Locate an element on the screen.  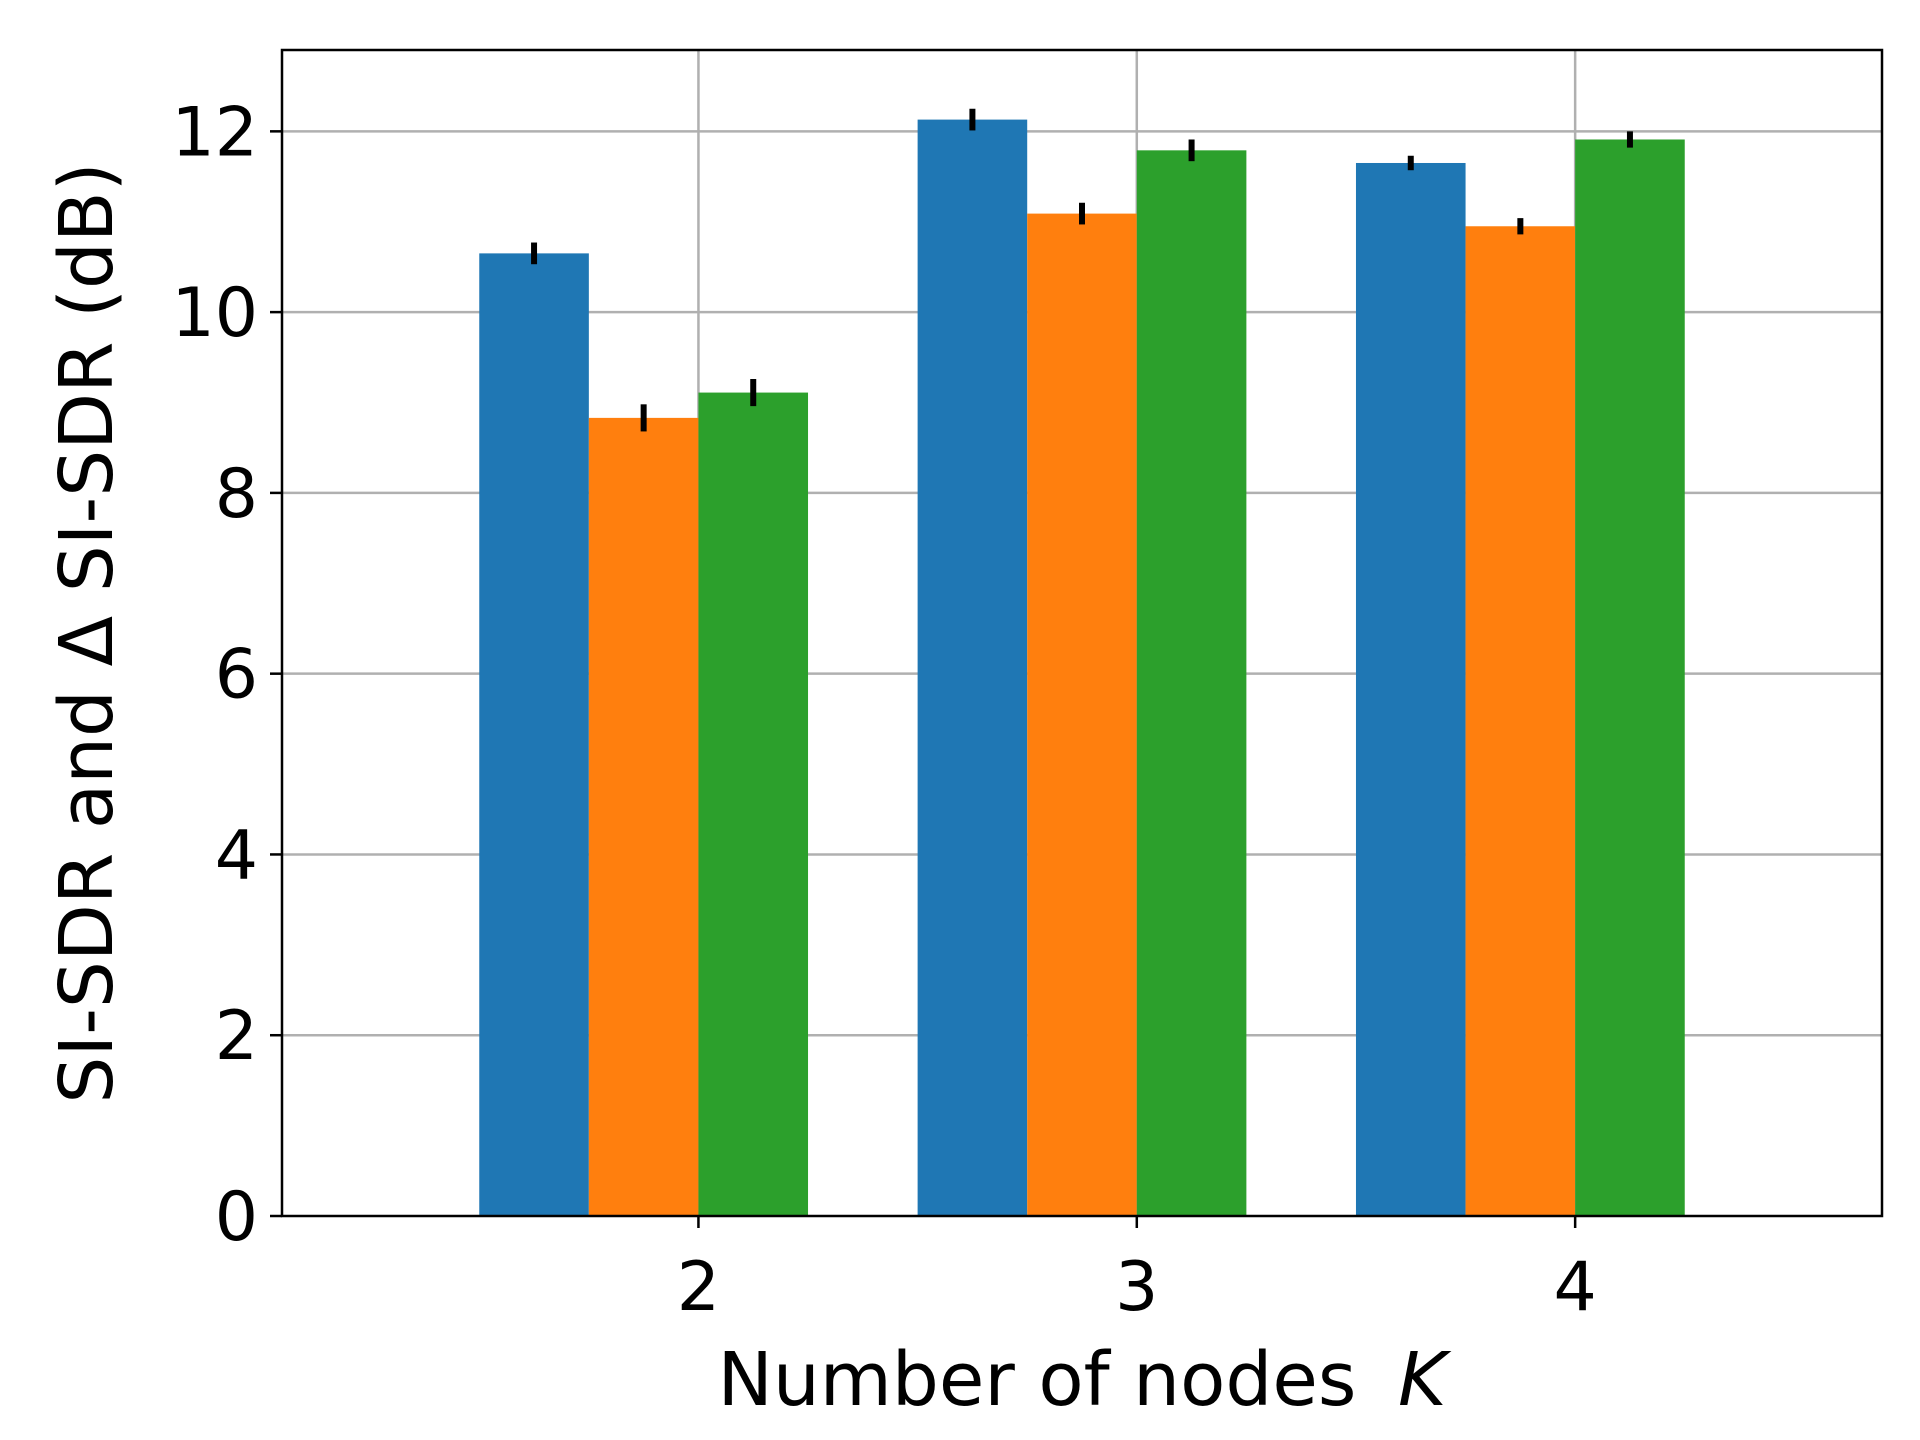
x-tick-label: 3 is located at coordinates (1136, 1287).